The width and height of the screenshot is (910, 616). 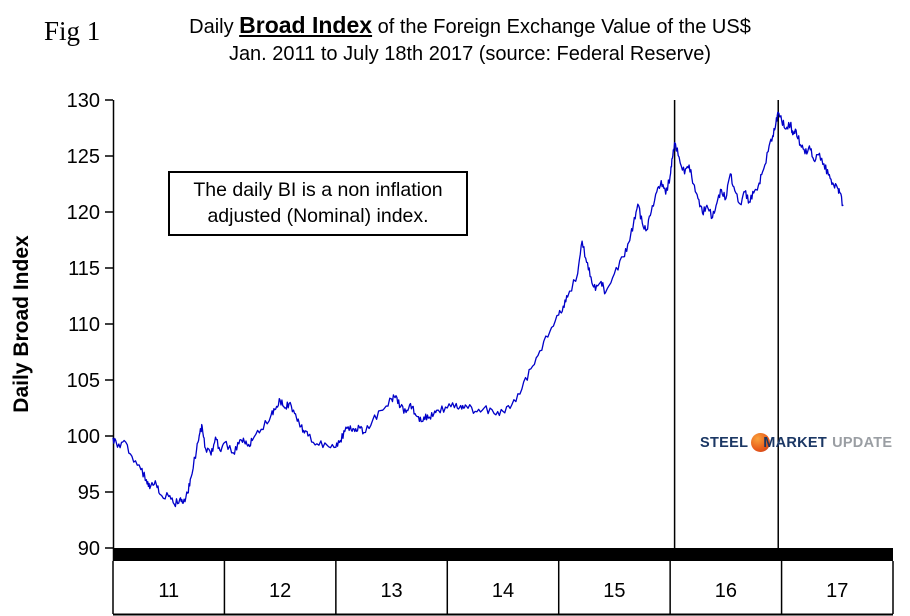 I want to click on y-tick-label: 120, so click(x=83, y=213).